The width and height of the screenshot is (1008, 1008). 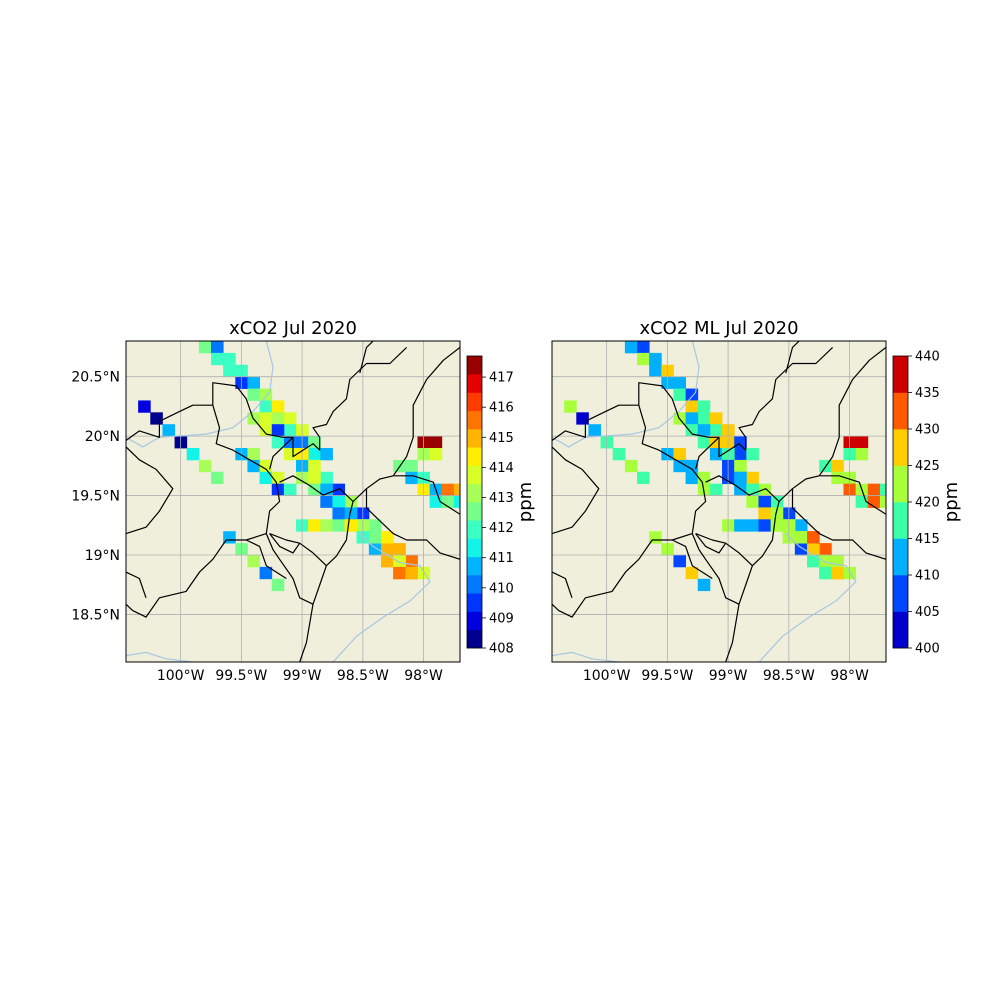 What do you see at coordinates (667, 676) in the screenshot?
I see `lon-tick-label: 99.5°W` at bounding box center [667, 676].